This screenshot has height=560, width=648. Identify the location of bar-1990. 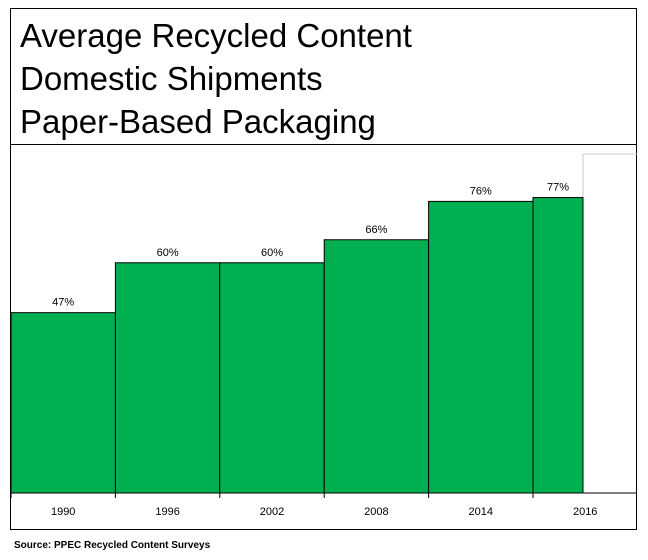
(63, 403).